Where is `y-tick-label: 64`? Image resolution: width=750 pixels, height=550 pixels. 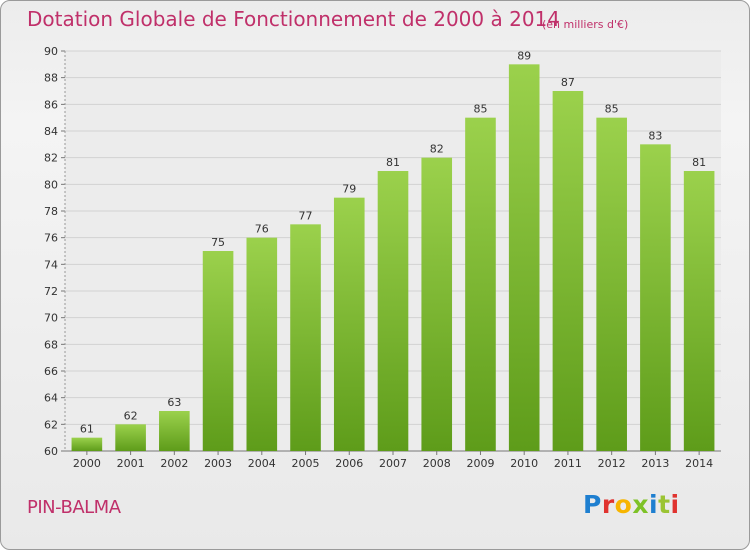
y-tick-label: 64 is located at coordinates (51, 398).